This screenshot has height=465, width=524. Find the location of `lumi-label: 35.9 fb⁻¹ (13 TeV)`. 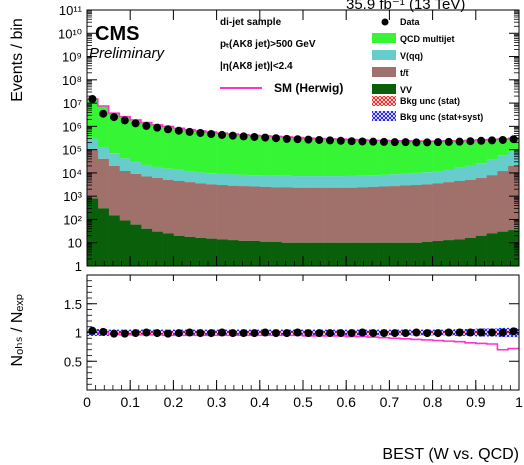

lumi-label: 35.9 fb⁻¹ (13 TeV) is located at coordinates (405, 6).